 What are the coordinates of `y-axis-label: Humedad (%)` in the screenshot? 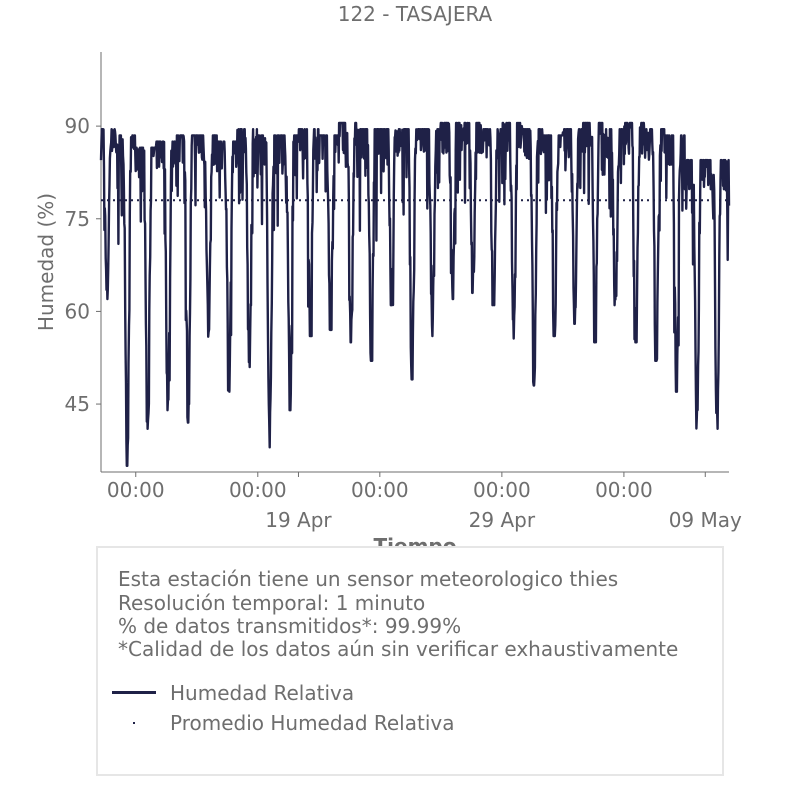 It's located at (46, 262).